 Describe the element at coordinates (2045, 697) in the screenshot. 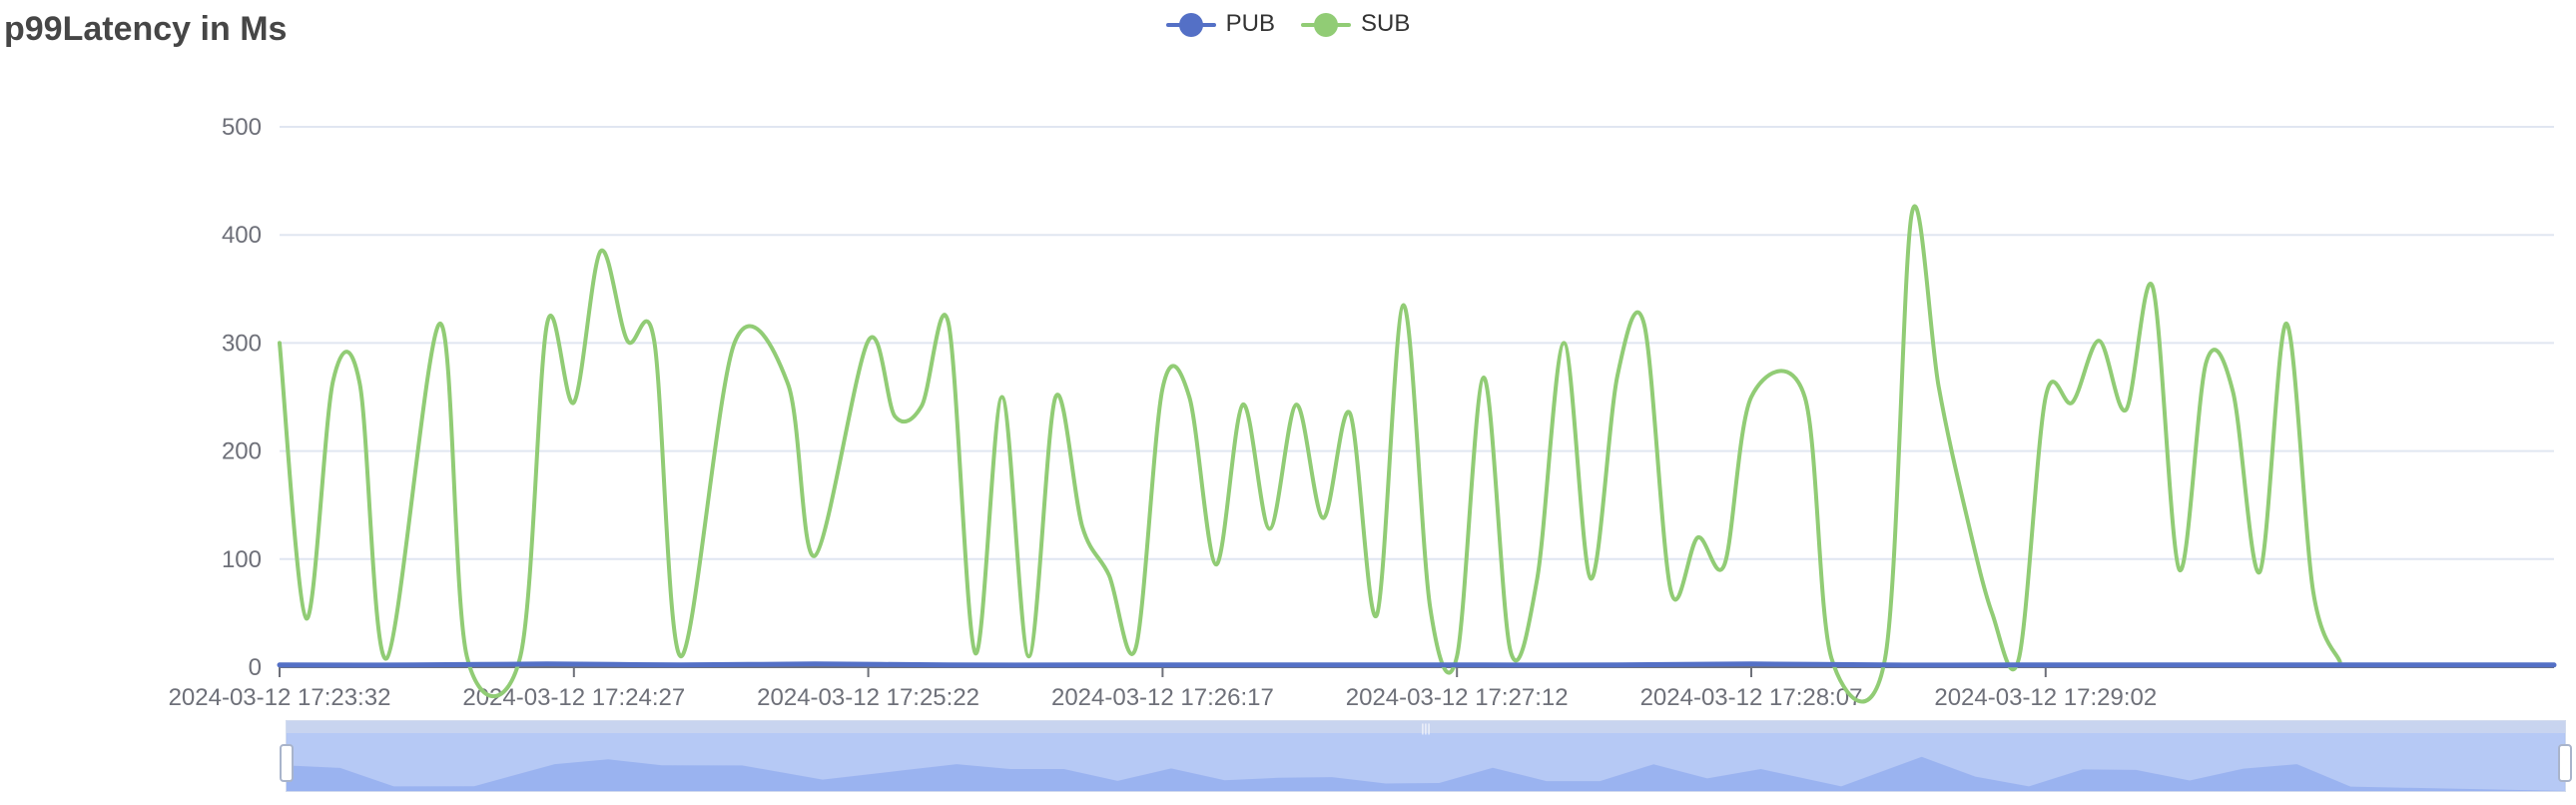

I see `x-tick-label: 2024-03-12 17:29:02` at that location.